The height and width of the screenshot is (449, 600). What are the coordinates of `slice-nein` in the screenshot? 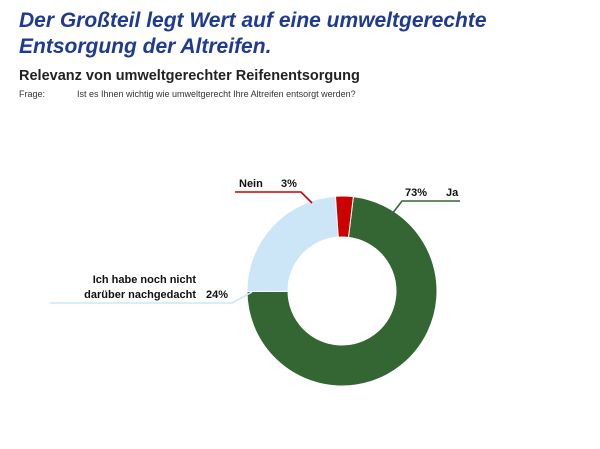 It's located at (344, 216).